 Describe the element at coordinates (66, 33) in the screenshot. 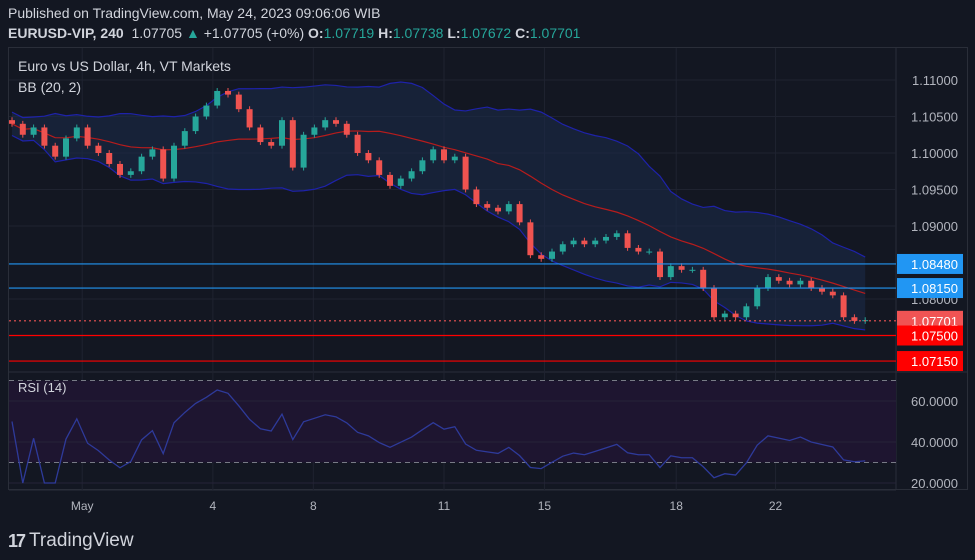

I see `symbol: EURUSD-VIP, 240` at that location.